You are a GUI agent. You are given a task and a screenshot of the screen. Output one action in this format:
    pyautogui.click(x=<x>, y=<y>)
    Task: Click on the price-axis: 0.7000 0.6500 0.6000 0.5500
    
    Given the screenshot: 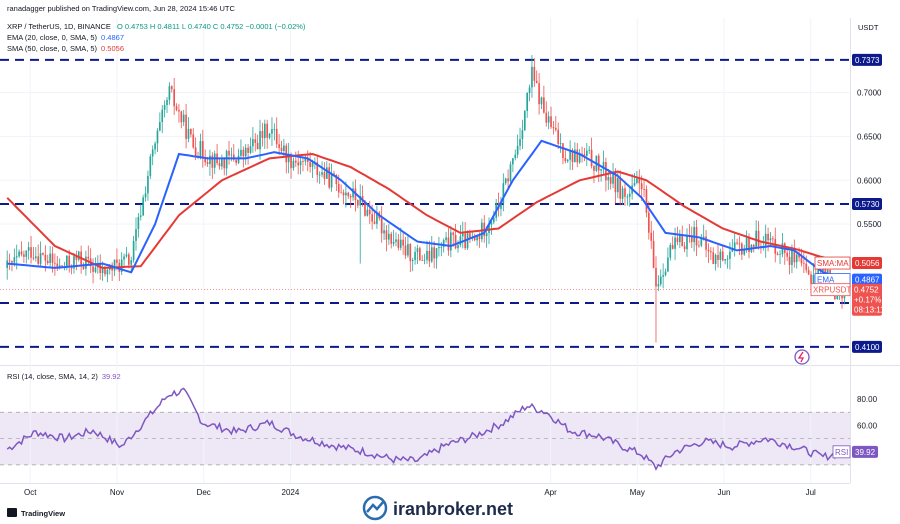 What is the action you would take?
    pyautogui.click(x=869, y=159)
    